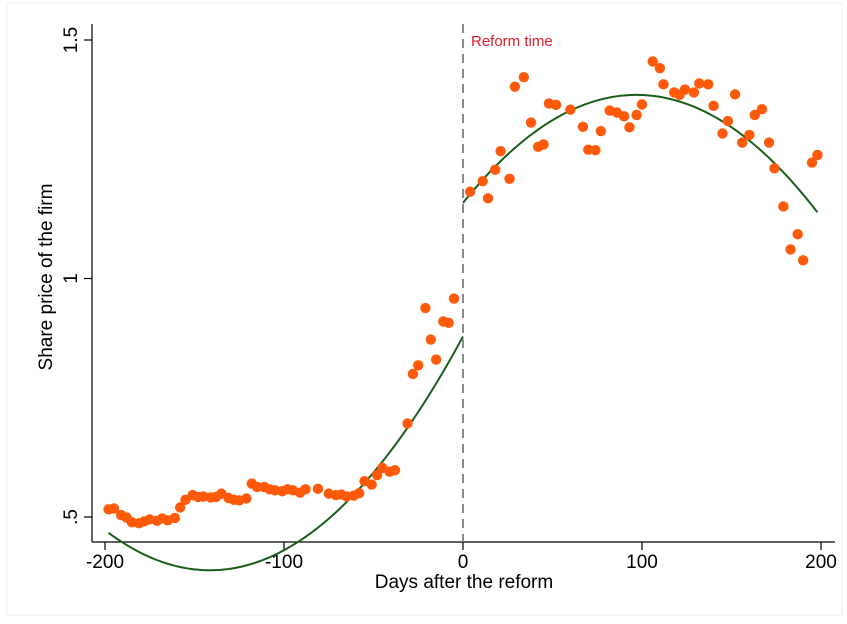 Image resolution: width=847 pixels, height=624 pixels. Describe the element at coordinates (642, 562) in the screenshot. I see `x-tick-label: 100` at that location.